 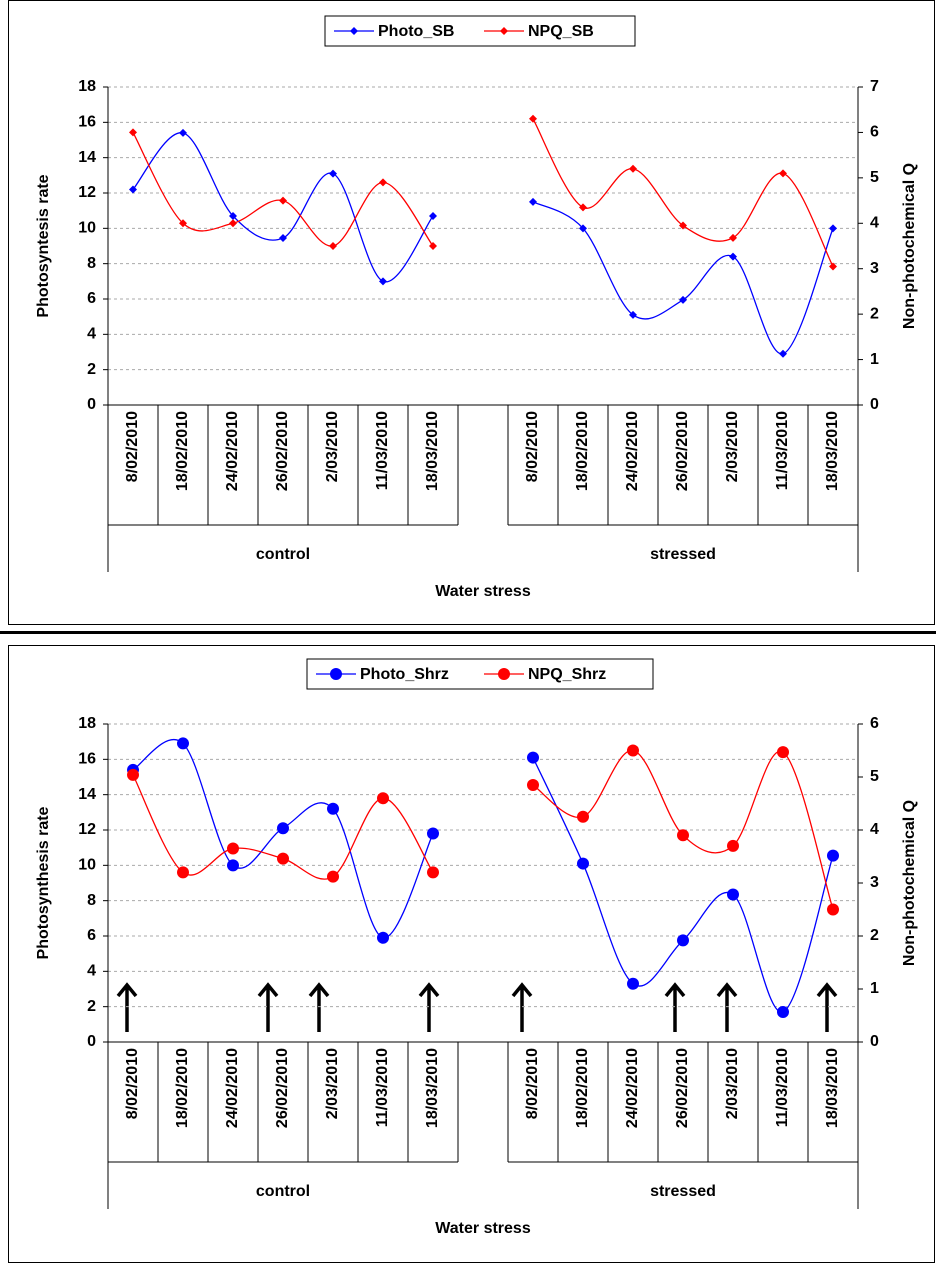 I want to click on panel-divider, so click(x=468, y=632).